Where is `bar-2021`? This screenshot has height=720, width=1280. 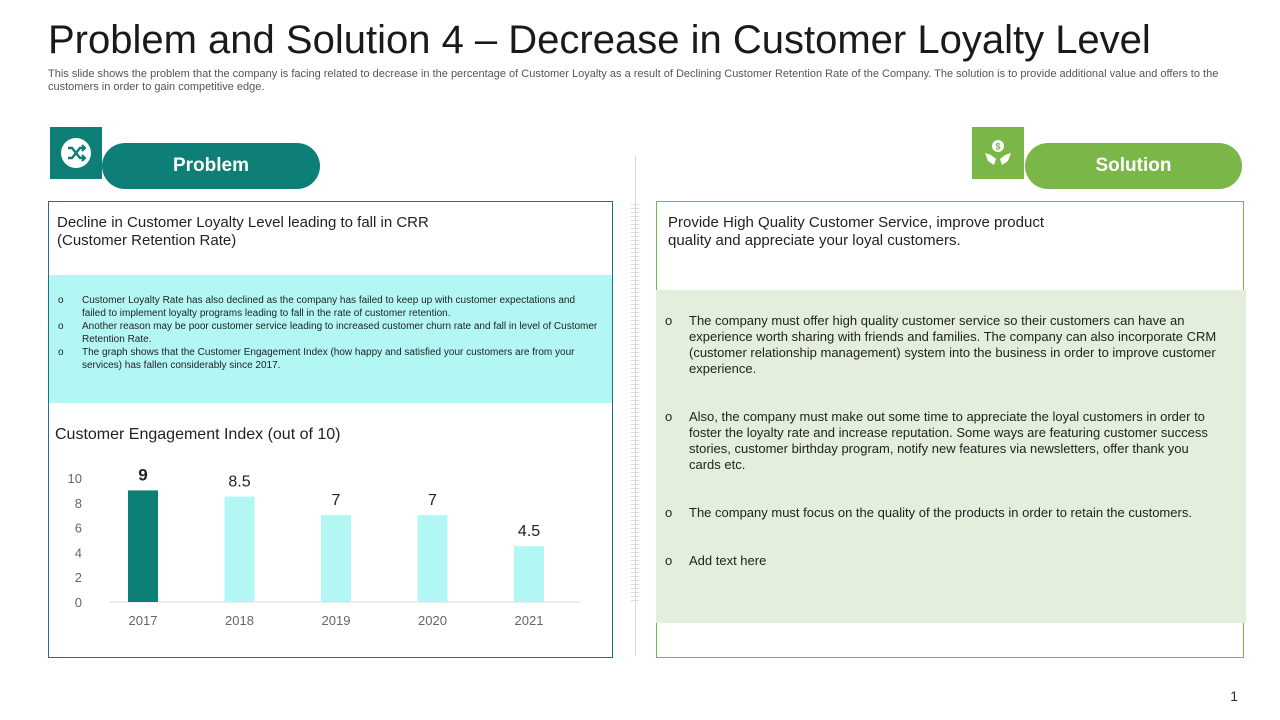
bar-2021 is located at coordinates (529, 574).